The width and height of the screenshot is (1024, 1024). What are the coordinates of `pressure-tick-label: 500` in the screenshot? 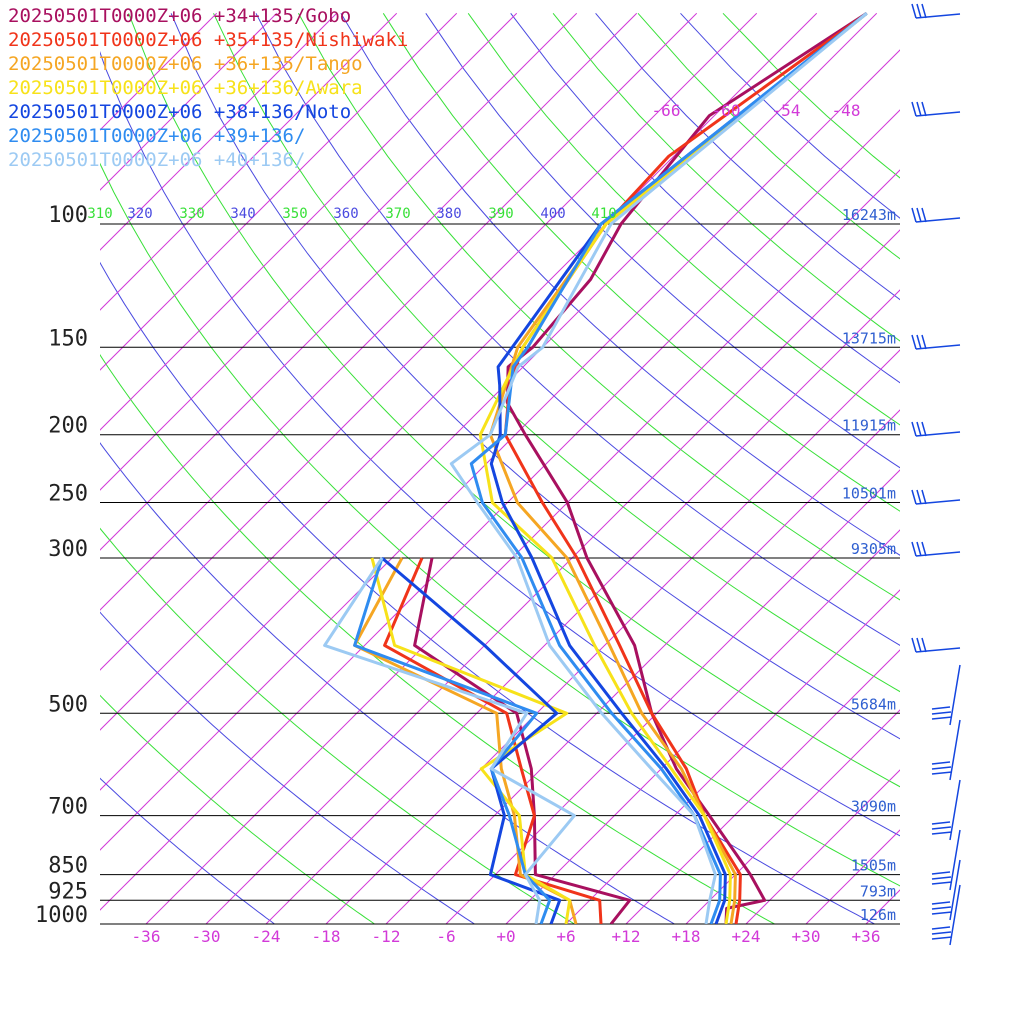 It's located at (68, 704).